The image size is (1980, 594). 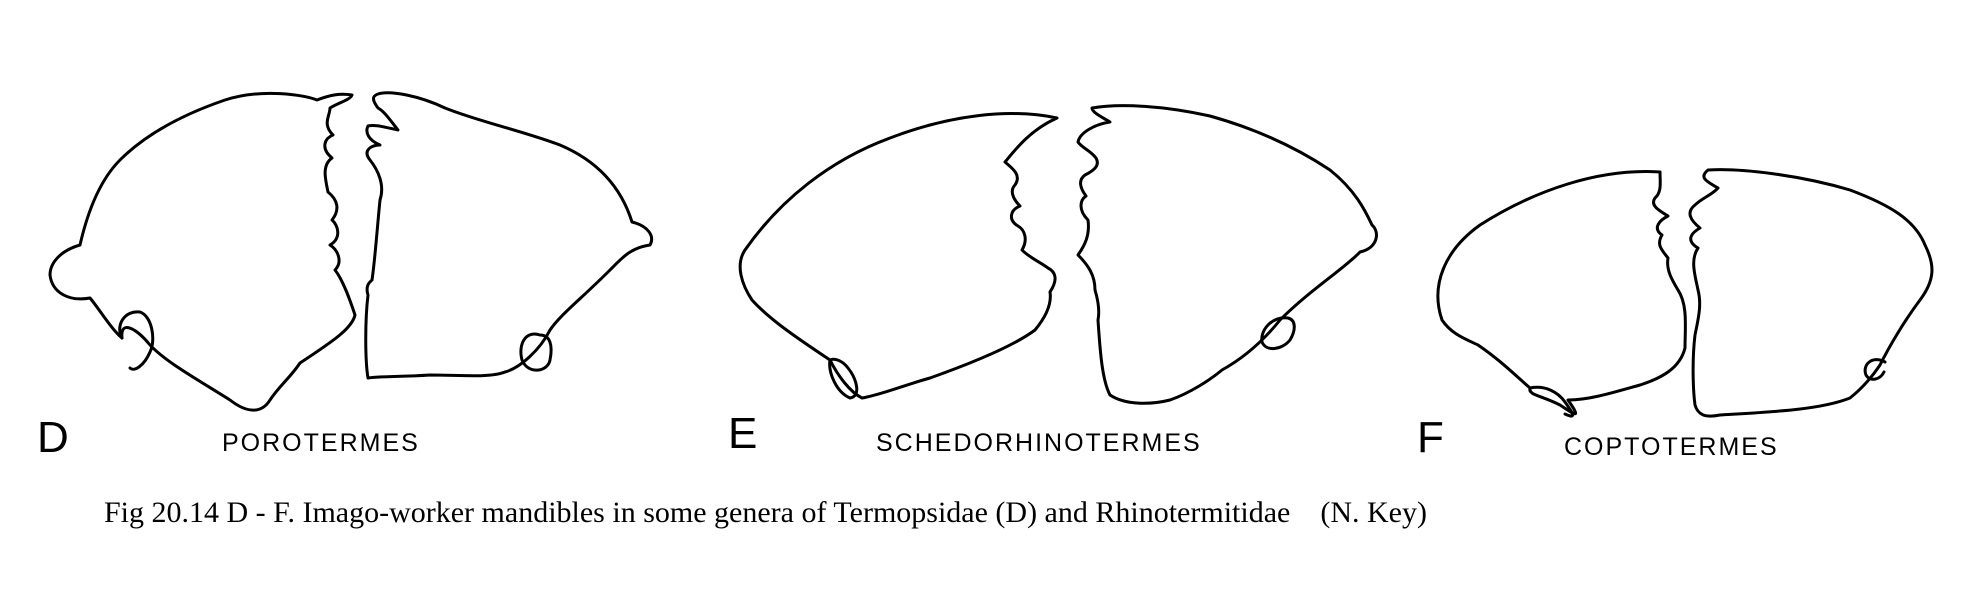 I want to click on coptotermes-right-mandible, so click(x=1811, y=293).